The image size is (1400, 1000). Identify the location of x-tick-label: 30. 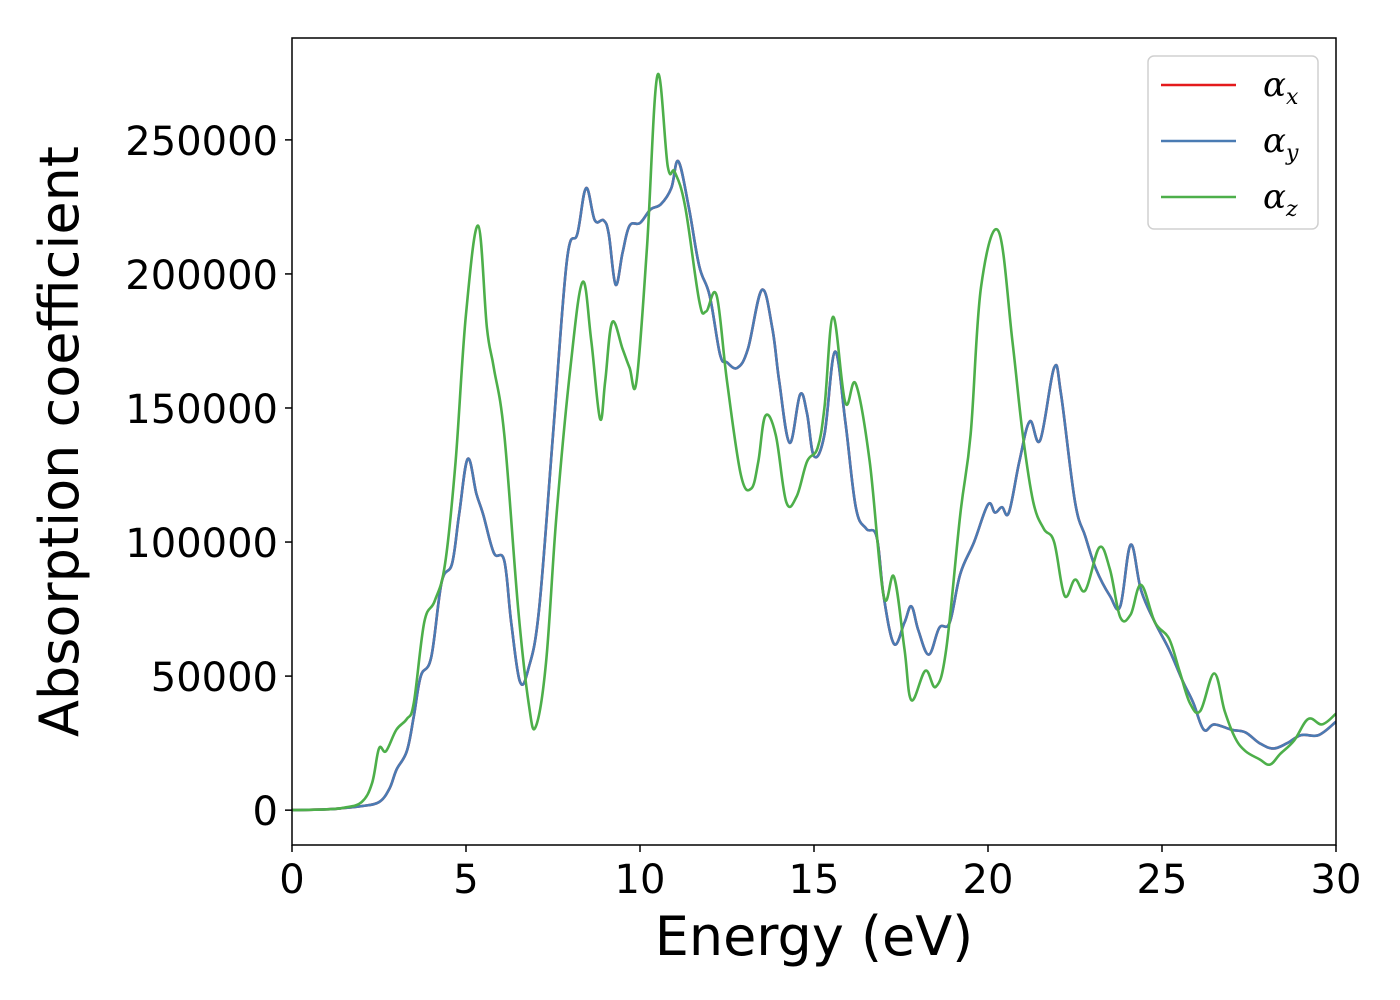
(1336, 880).